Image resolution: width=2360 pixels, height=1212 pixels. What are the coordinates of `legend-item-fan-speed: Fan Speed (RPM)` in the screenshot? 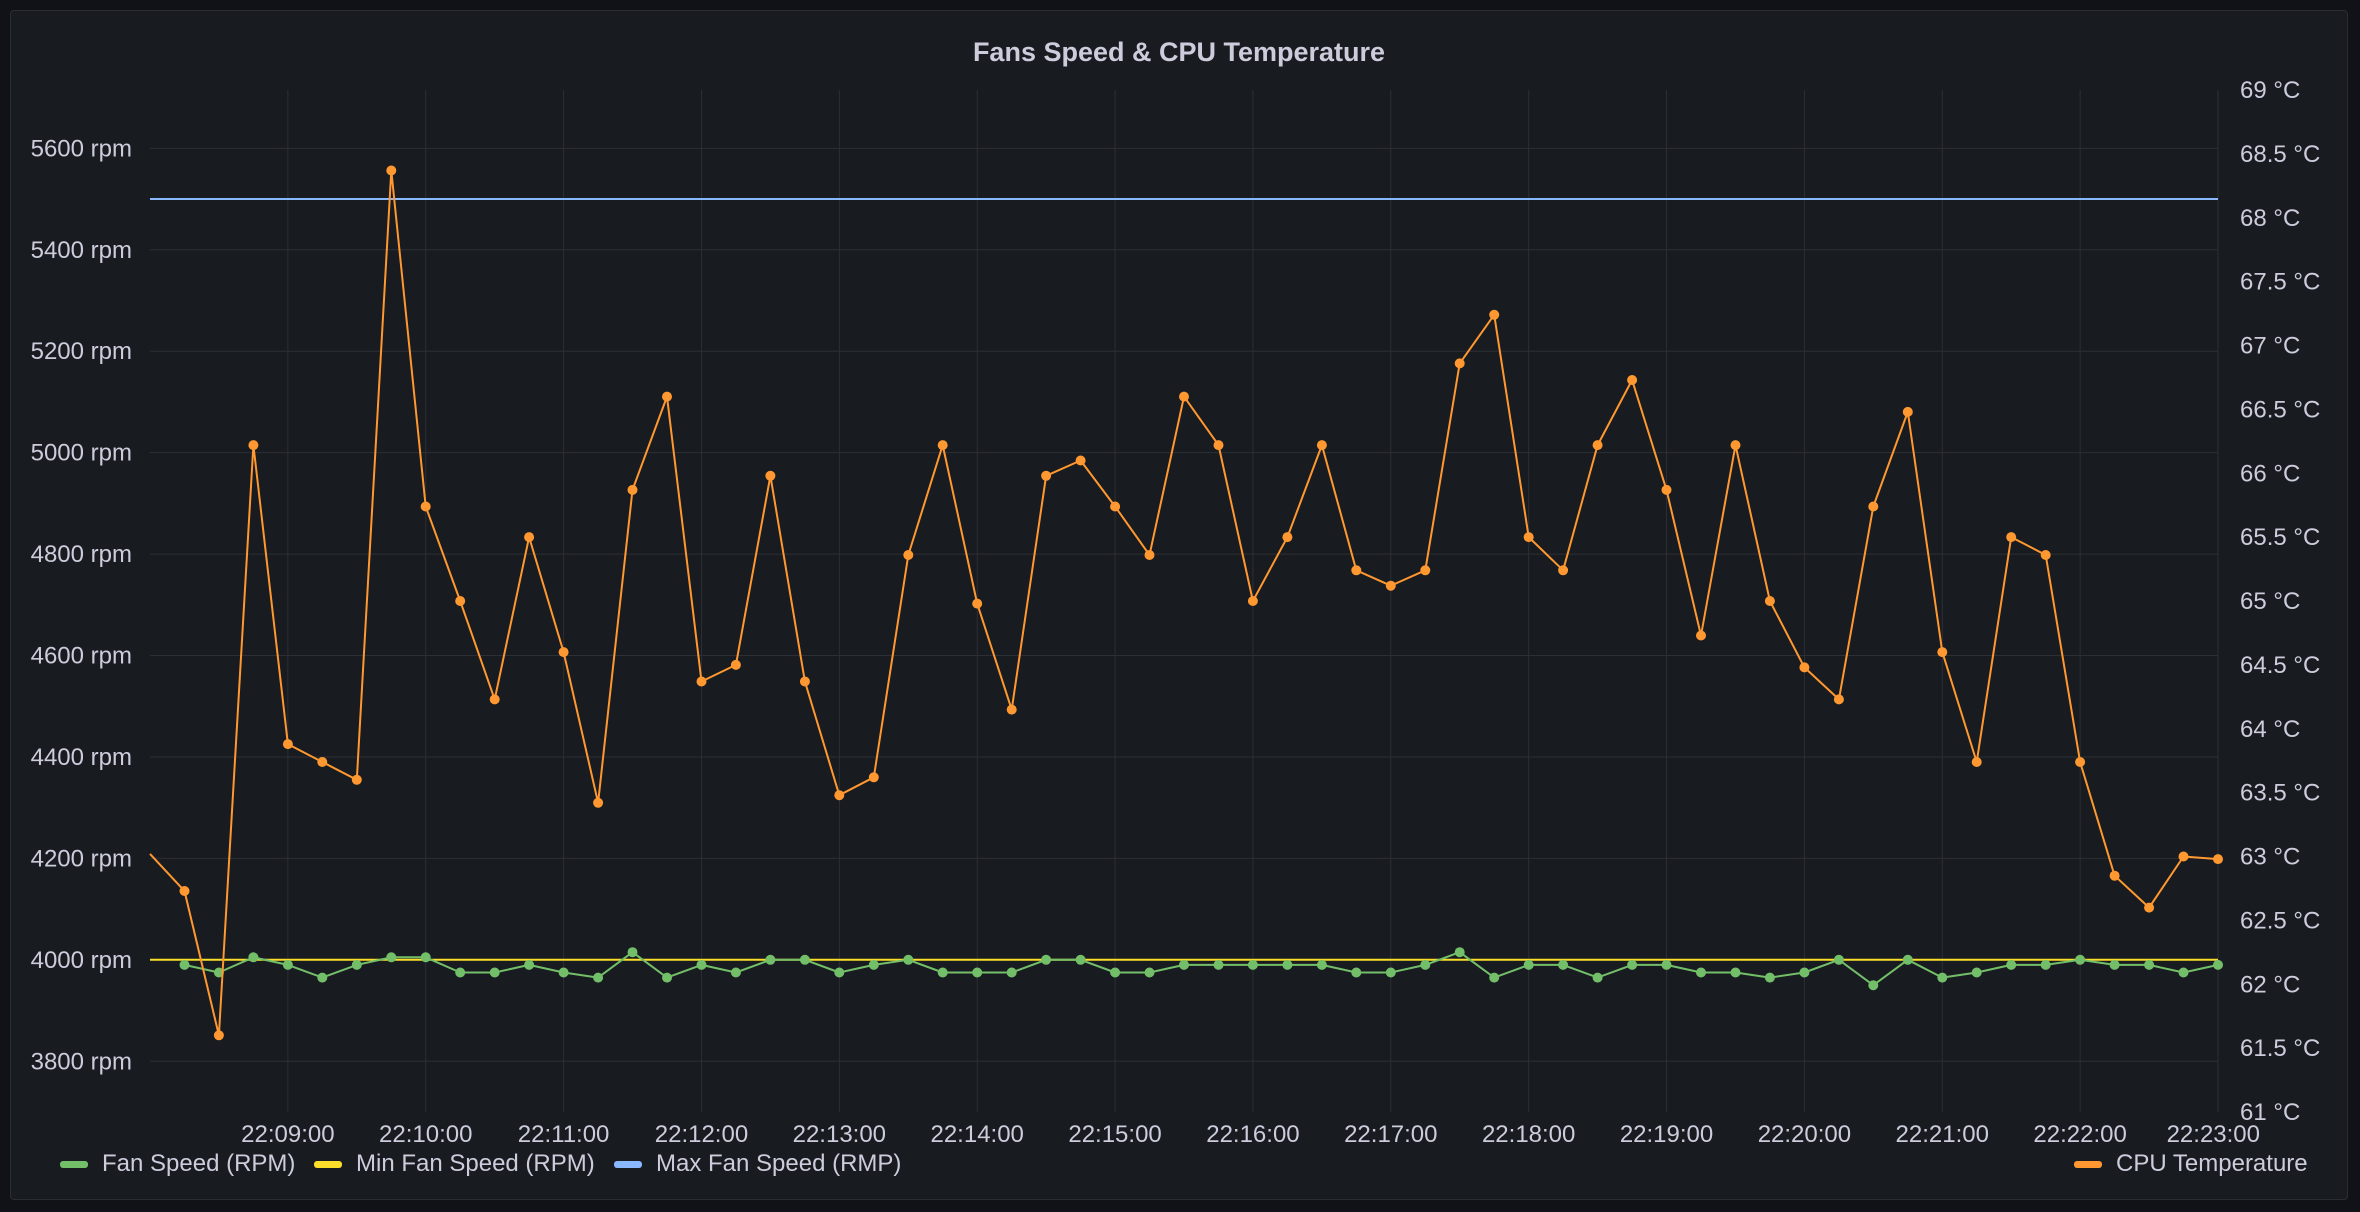 It's located at (177, 1164).